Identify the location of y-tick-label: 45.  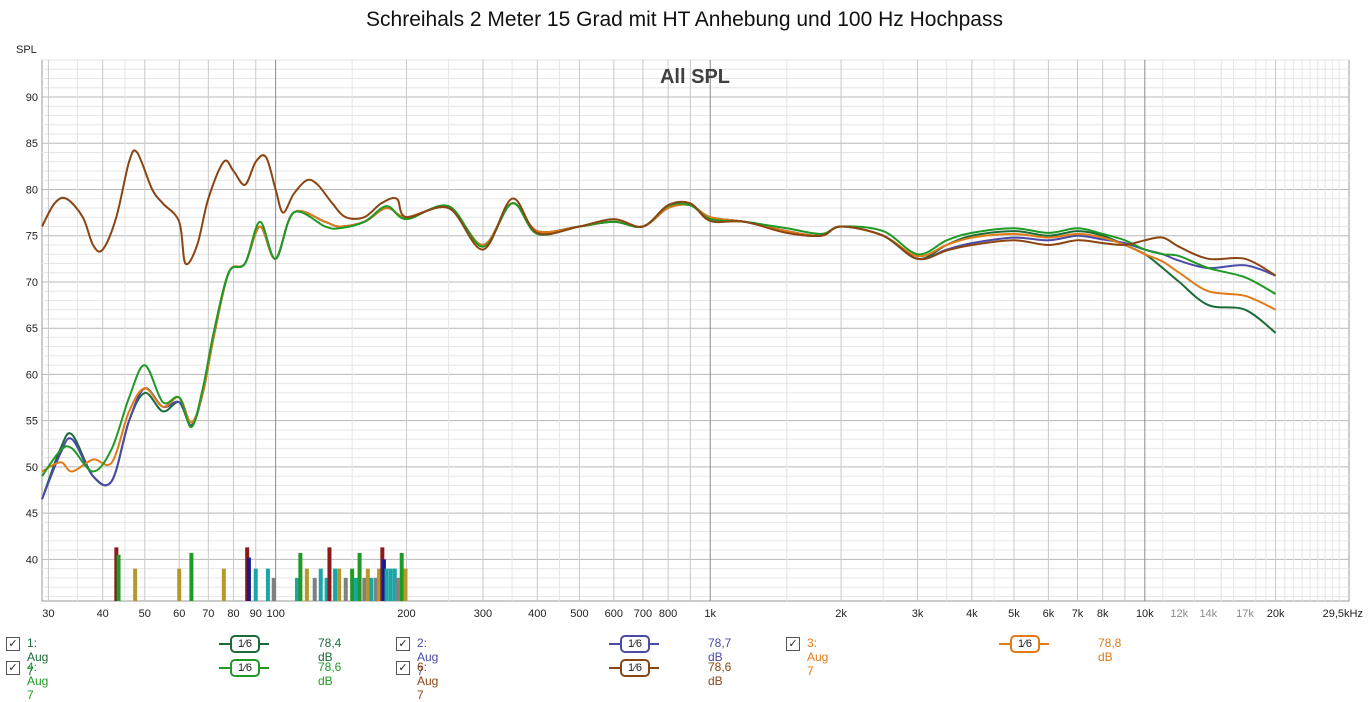
(32, 514).